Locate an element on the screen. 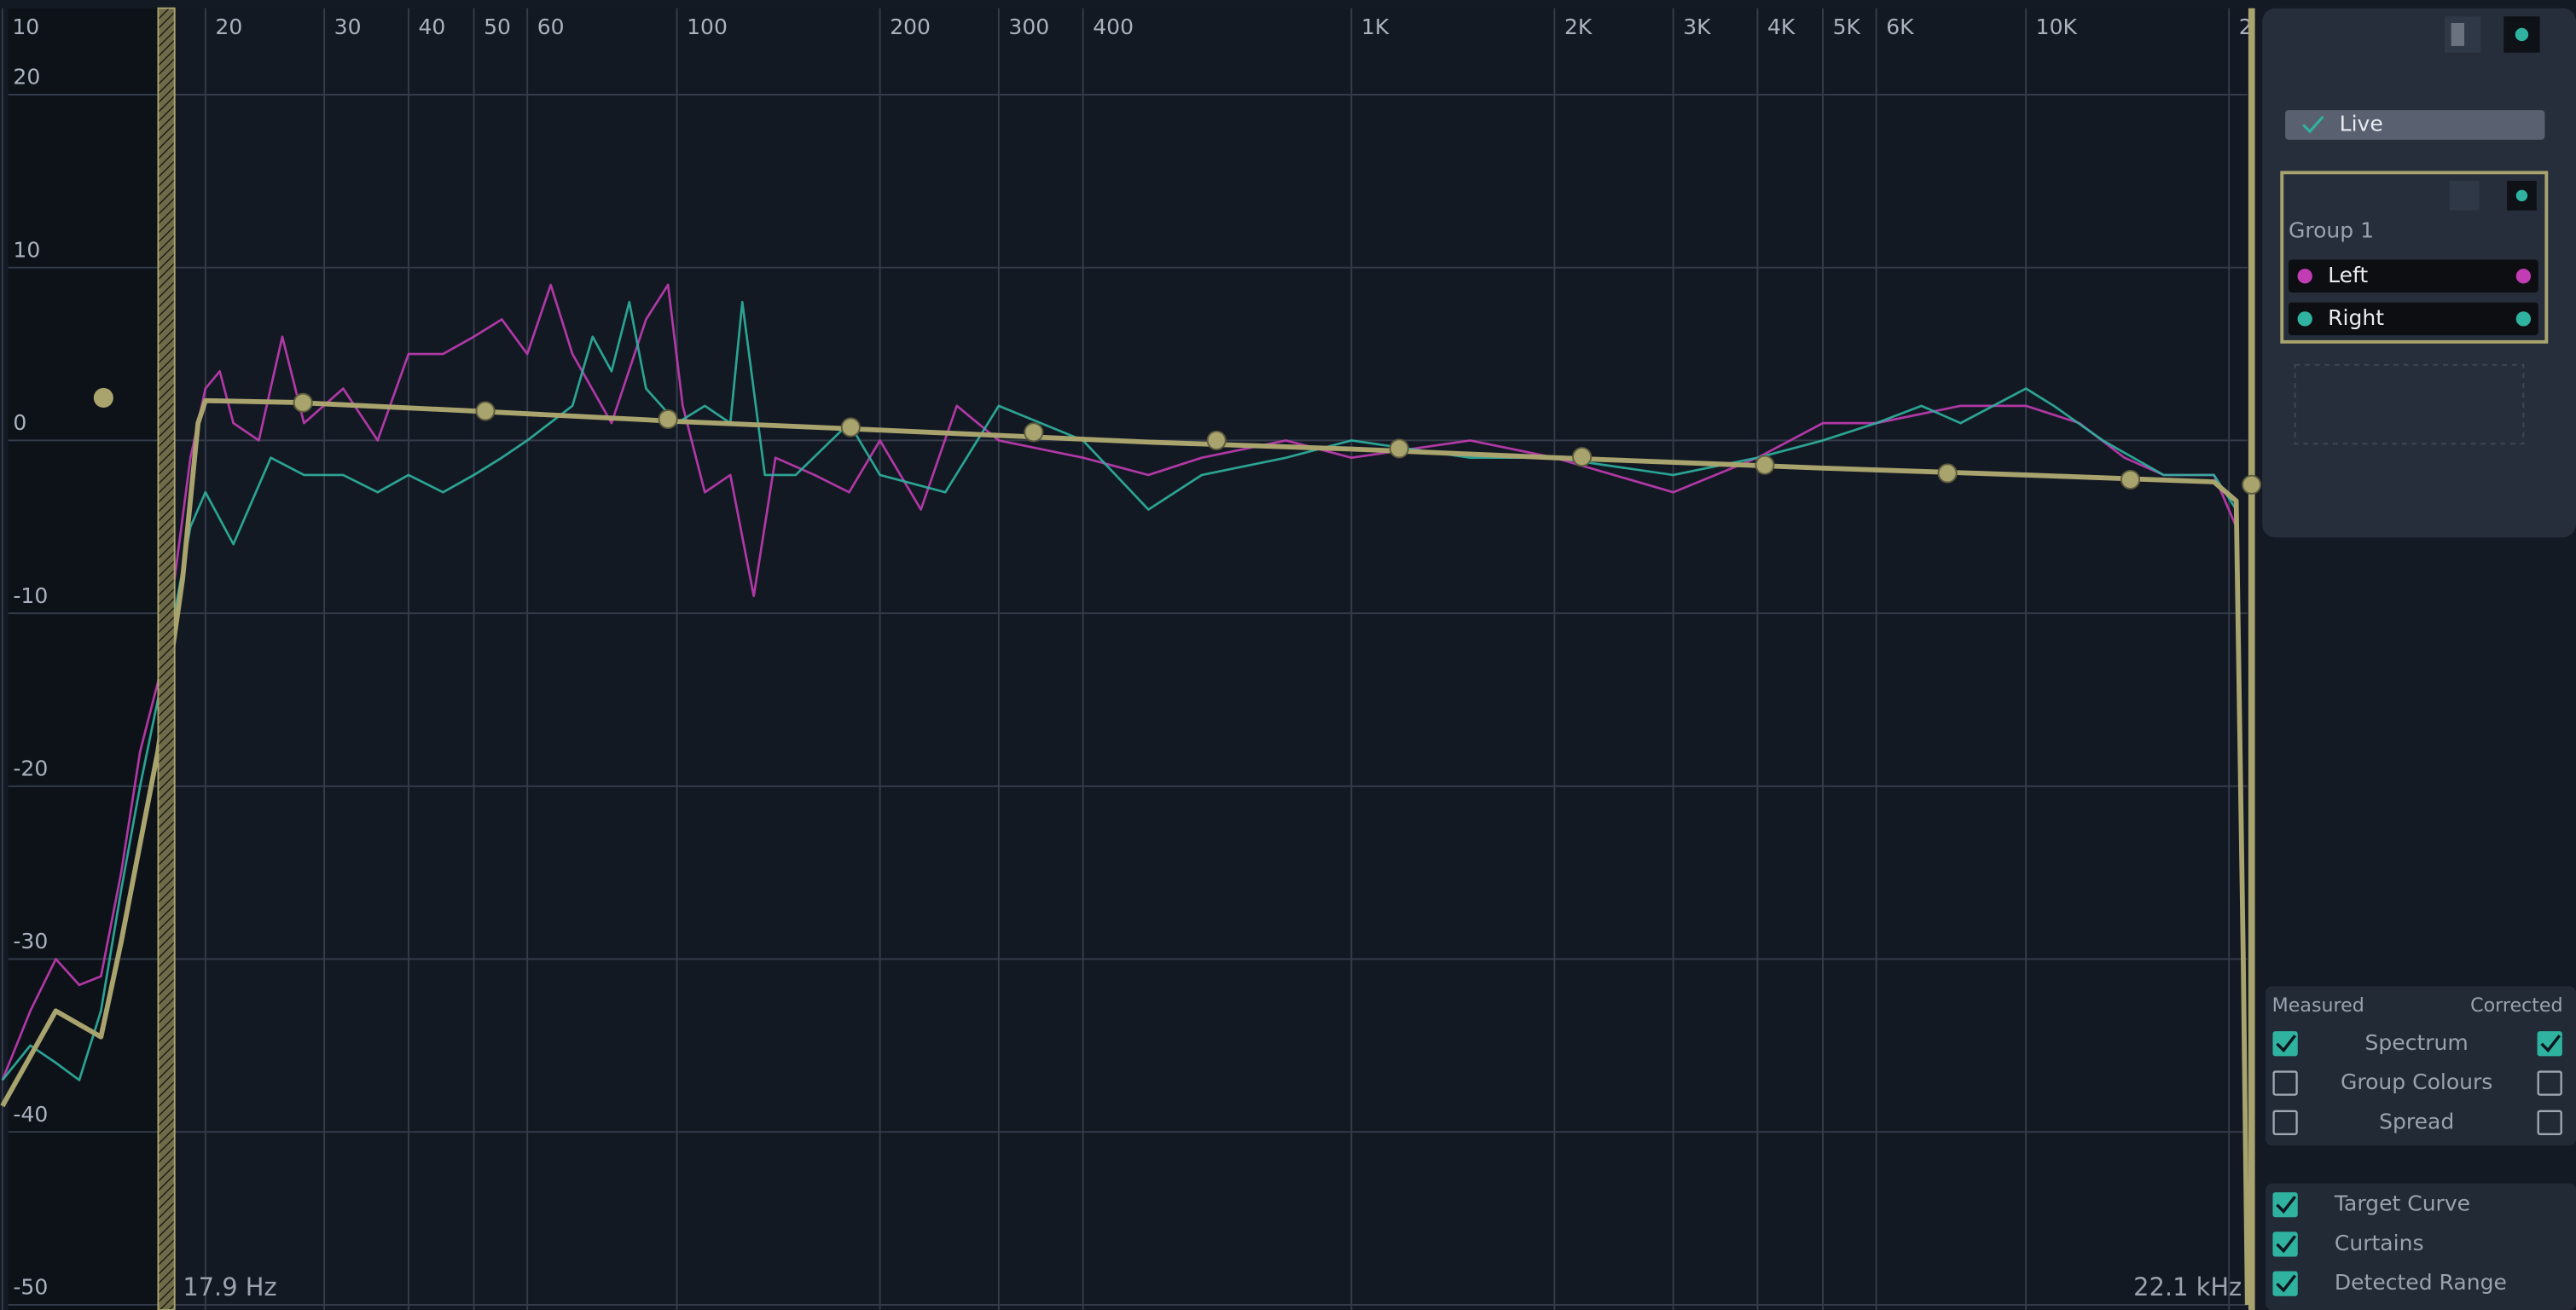  curtain-shade is located at coordinates (90, 659).